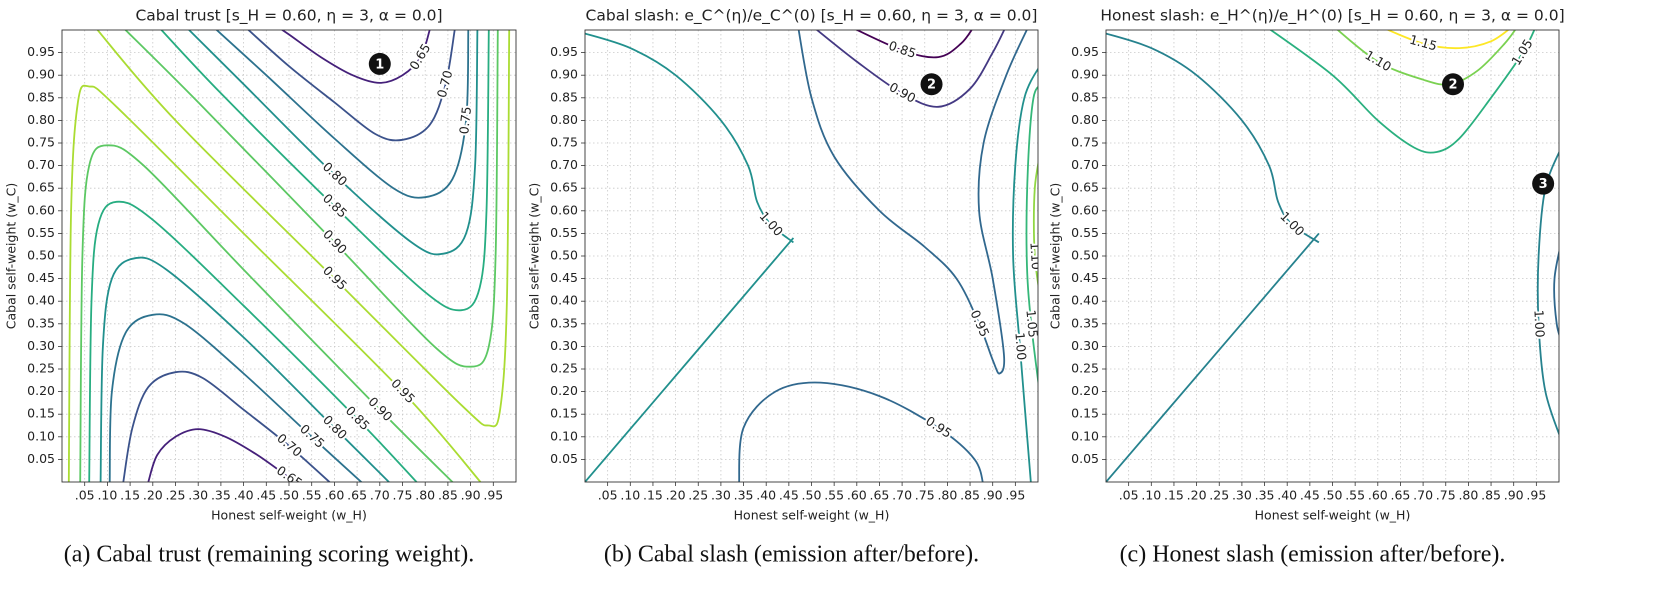 This screenshot has width=1665, height=608. I want to click on y-tick-label: 0.95, so click(564, 51).